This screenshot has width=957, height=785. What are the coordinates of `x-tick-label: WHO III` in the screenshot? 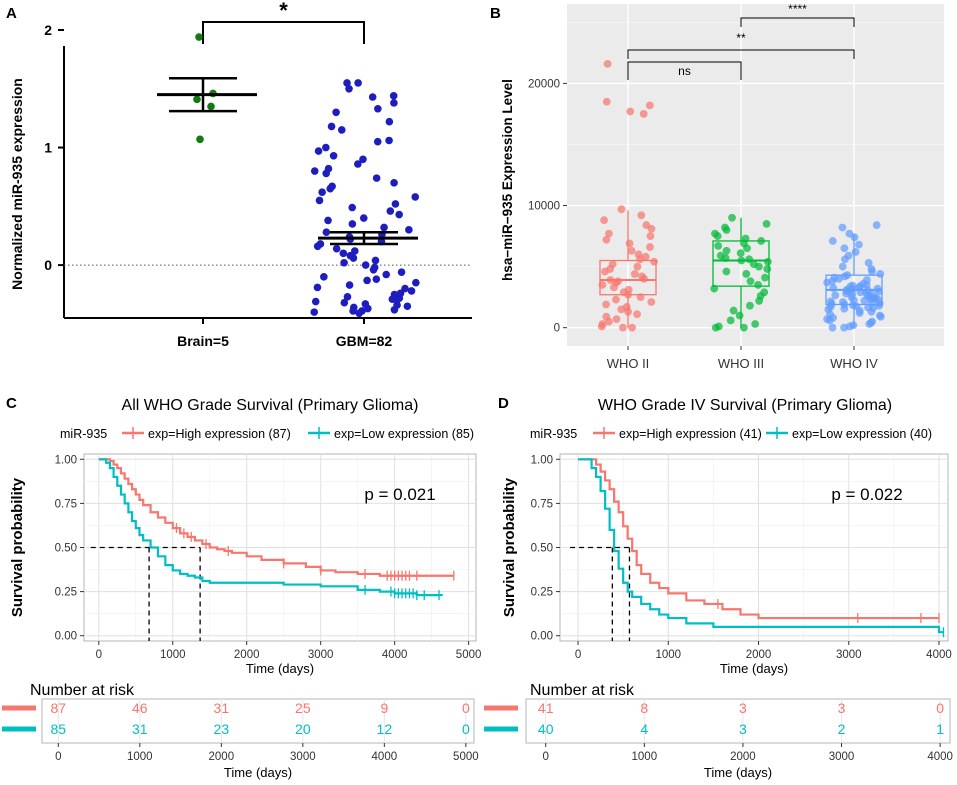 It's located at (741, 363).